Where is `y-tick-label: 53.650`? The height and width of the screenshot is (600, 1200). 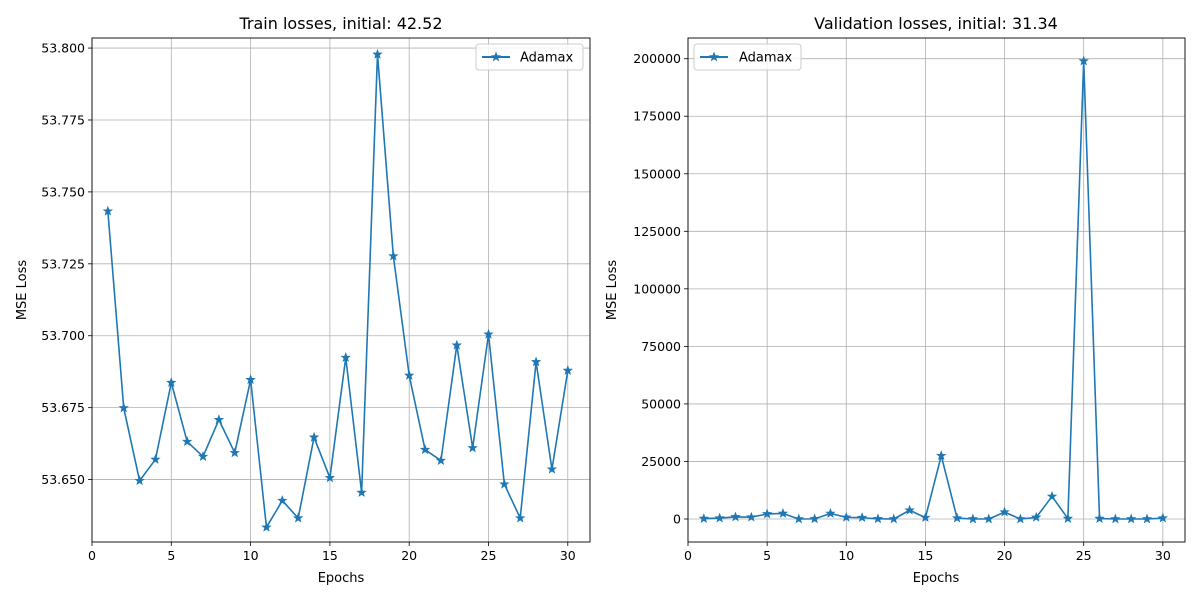
y-tick-label: 53.650 is located at coordinates (63, 479).